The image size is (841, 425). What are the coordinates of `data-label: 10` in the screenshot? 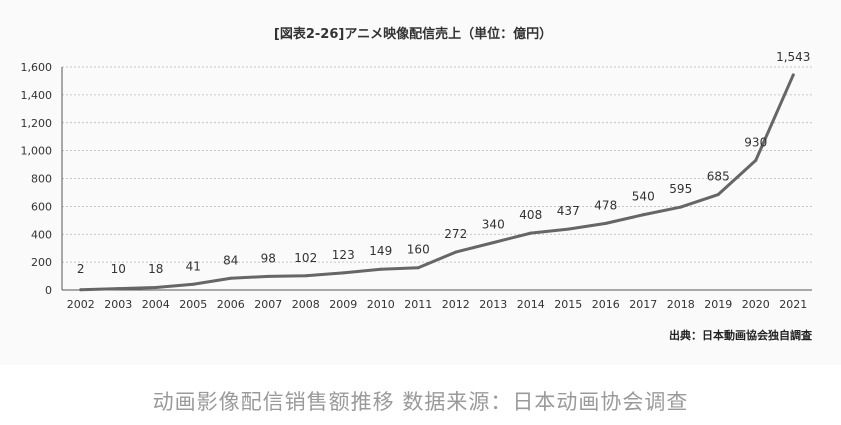 It's located at (118, 269).